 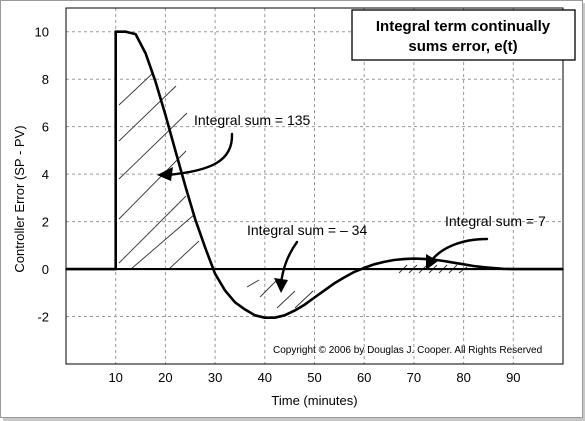 What do you see at coordinates (513, 377) in the screenshot?
I see `x-tick-label: 90` at bounding box center [513, 377].